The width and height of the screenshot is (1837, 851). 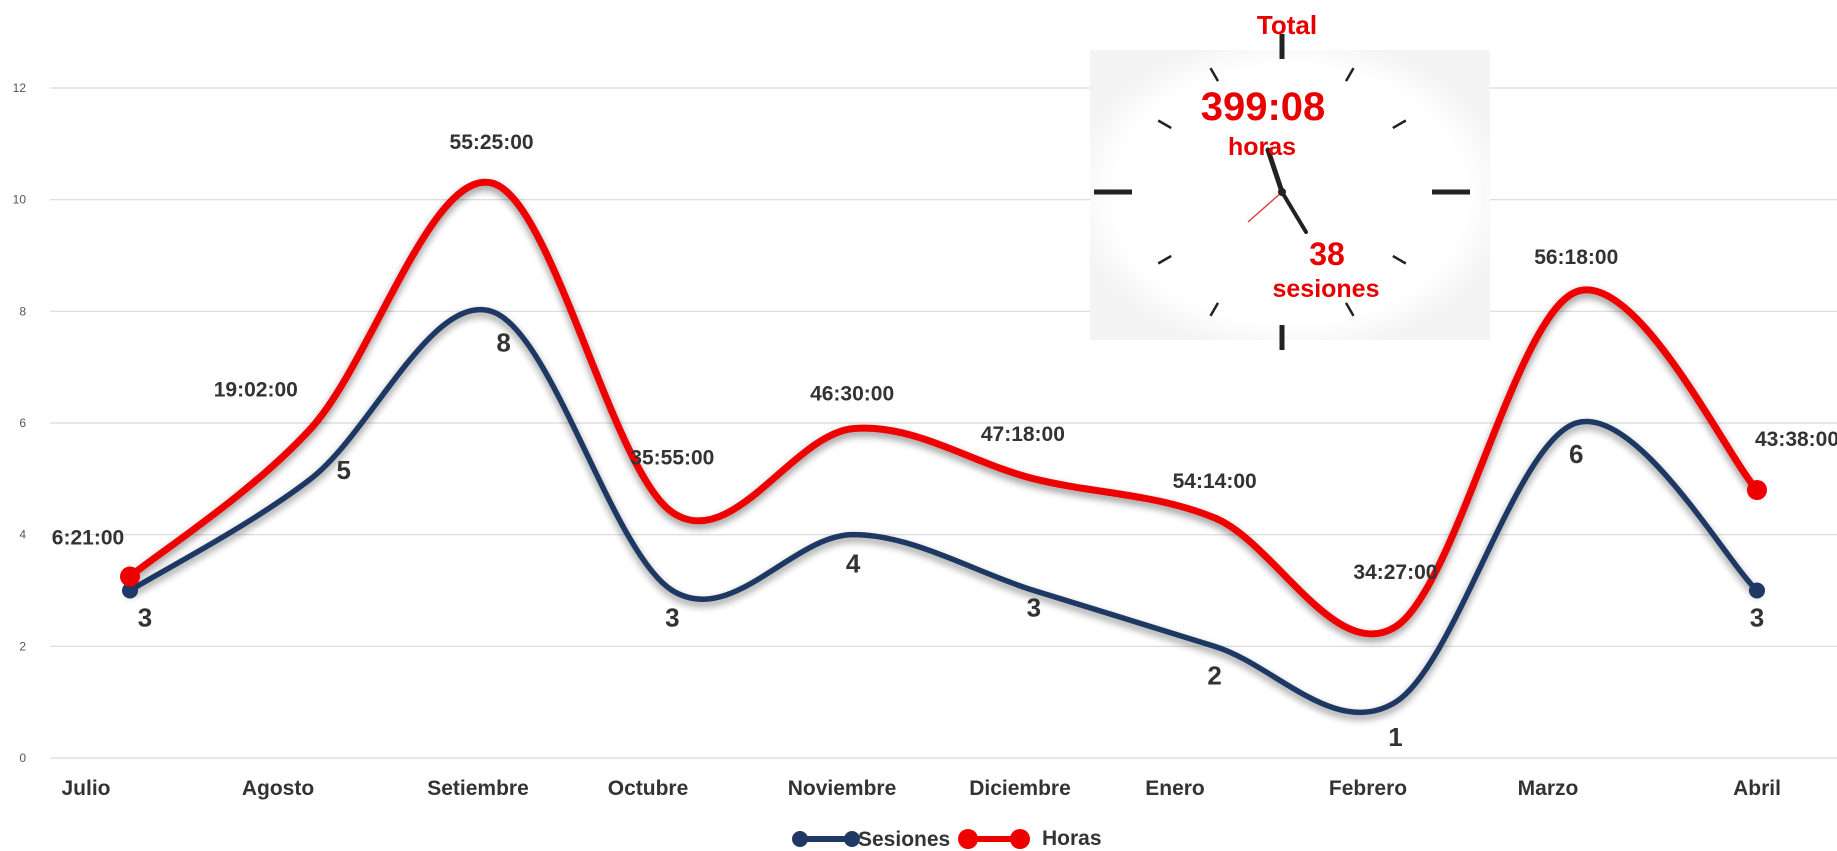 What do you see at coordinates (492, 142) in the screenshot?
I see `data-label-horas: 55:25:00` at bounding box center [492, 142].